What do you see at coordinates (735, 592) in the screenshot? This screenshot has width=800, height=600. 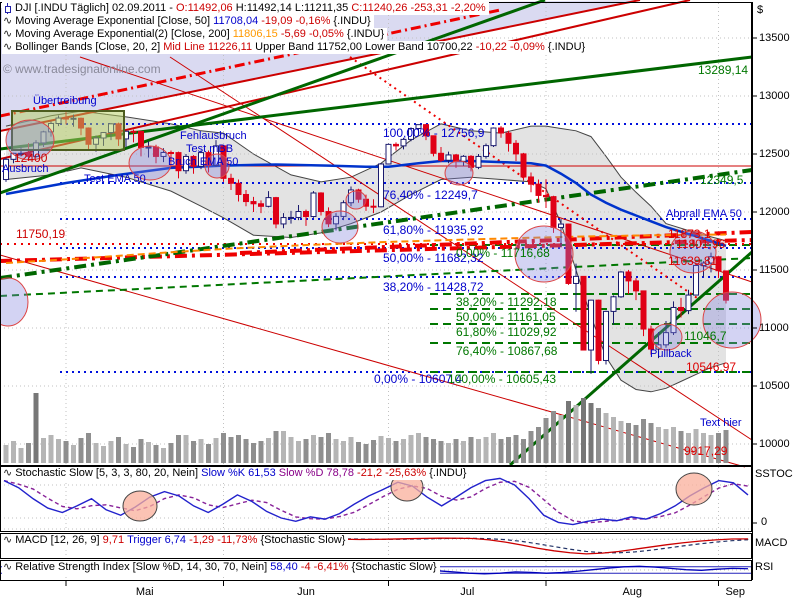 I see `month-label: Sep` at bounding box center [735, 592].